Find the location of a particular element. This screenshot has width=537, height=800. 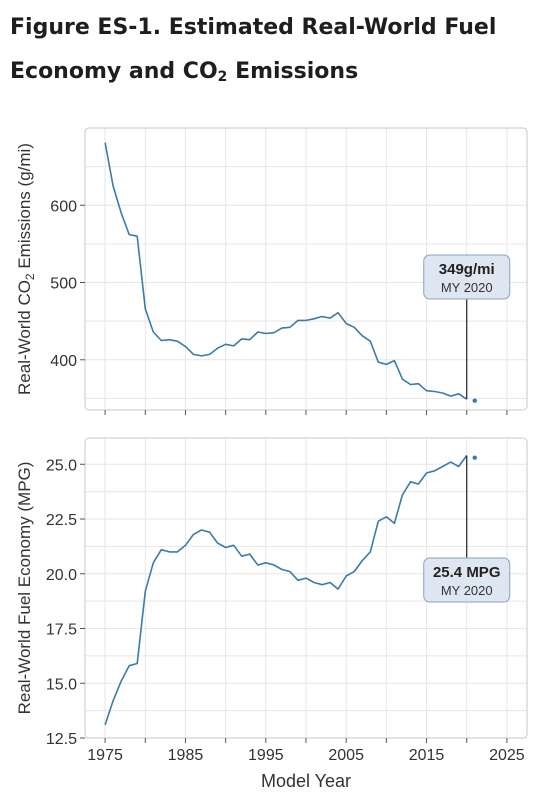

y-tick-label: 15.0 is located at coordinates (61, 684).